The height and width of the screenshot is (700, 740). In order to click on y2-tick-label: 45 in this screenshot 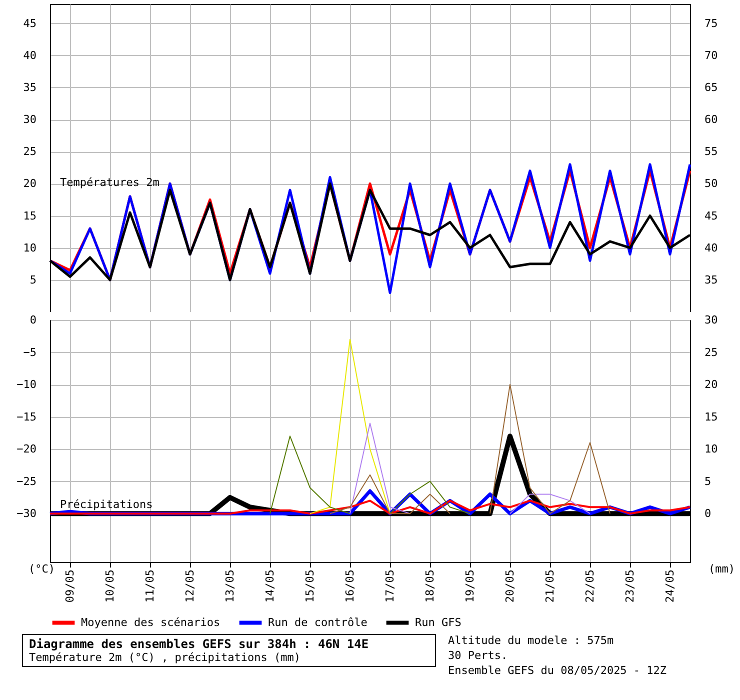, I will do `click(711, 215)`.